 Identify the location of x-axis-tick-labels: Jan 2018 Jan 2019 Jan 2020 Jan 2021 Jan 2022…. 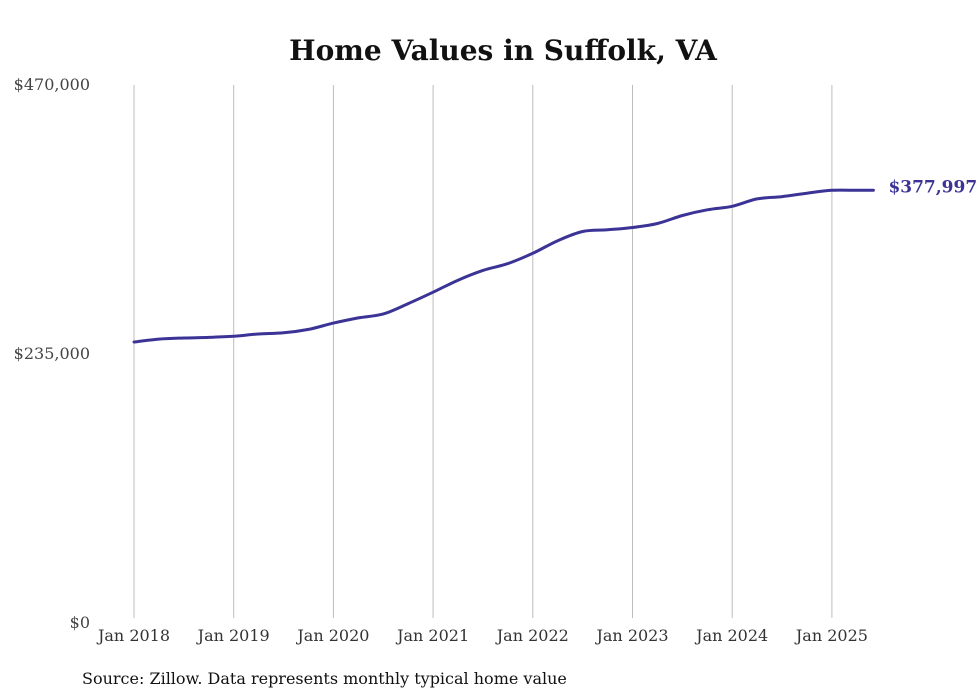
(482, 635).